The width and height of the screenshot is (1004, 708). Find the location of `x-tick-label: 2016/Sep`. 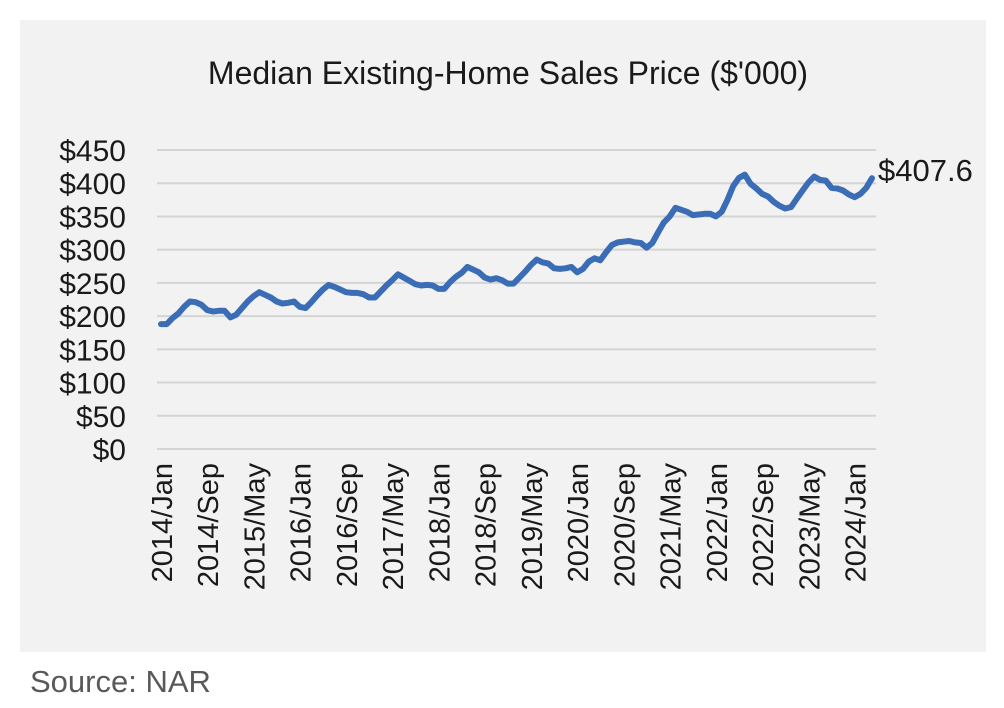

x-tick-label: 2016/Sep is located at coordinates (348, 525).